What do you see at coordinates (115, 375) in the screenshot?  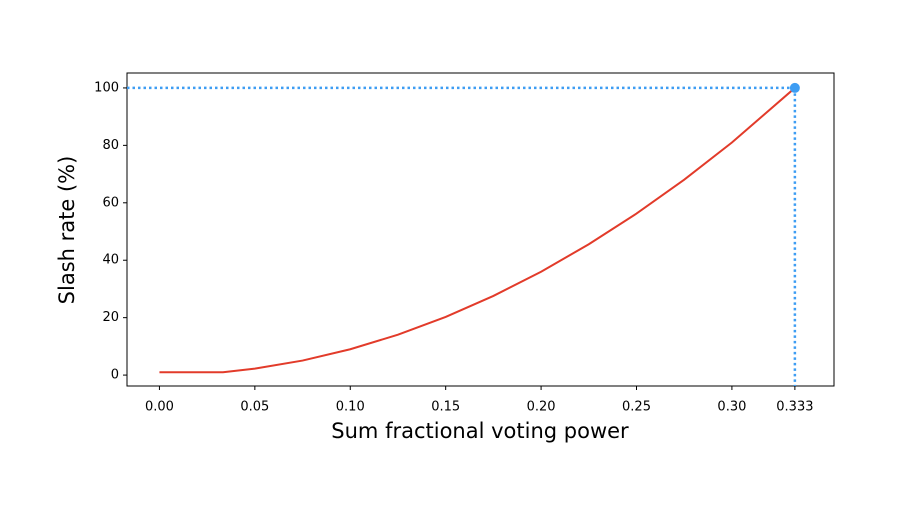 I see `y-tick-label: 0` at bounding box center [115, 375].